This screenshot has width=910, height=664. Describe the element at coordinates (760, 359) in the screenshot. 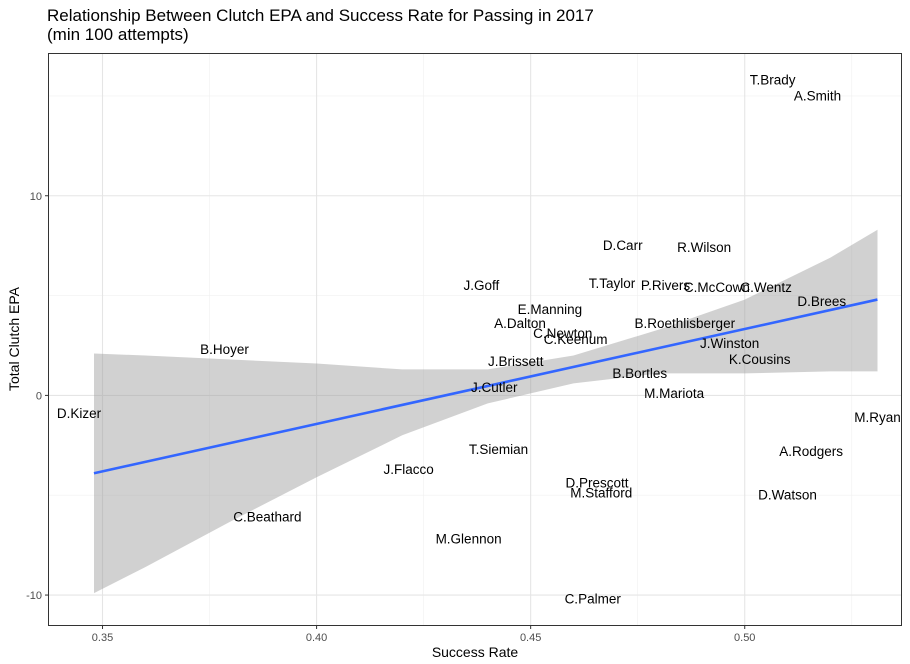

I see `point-label: K.Cousins` at that location.